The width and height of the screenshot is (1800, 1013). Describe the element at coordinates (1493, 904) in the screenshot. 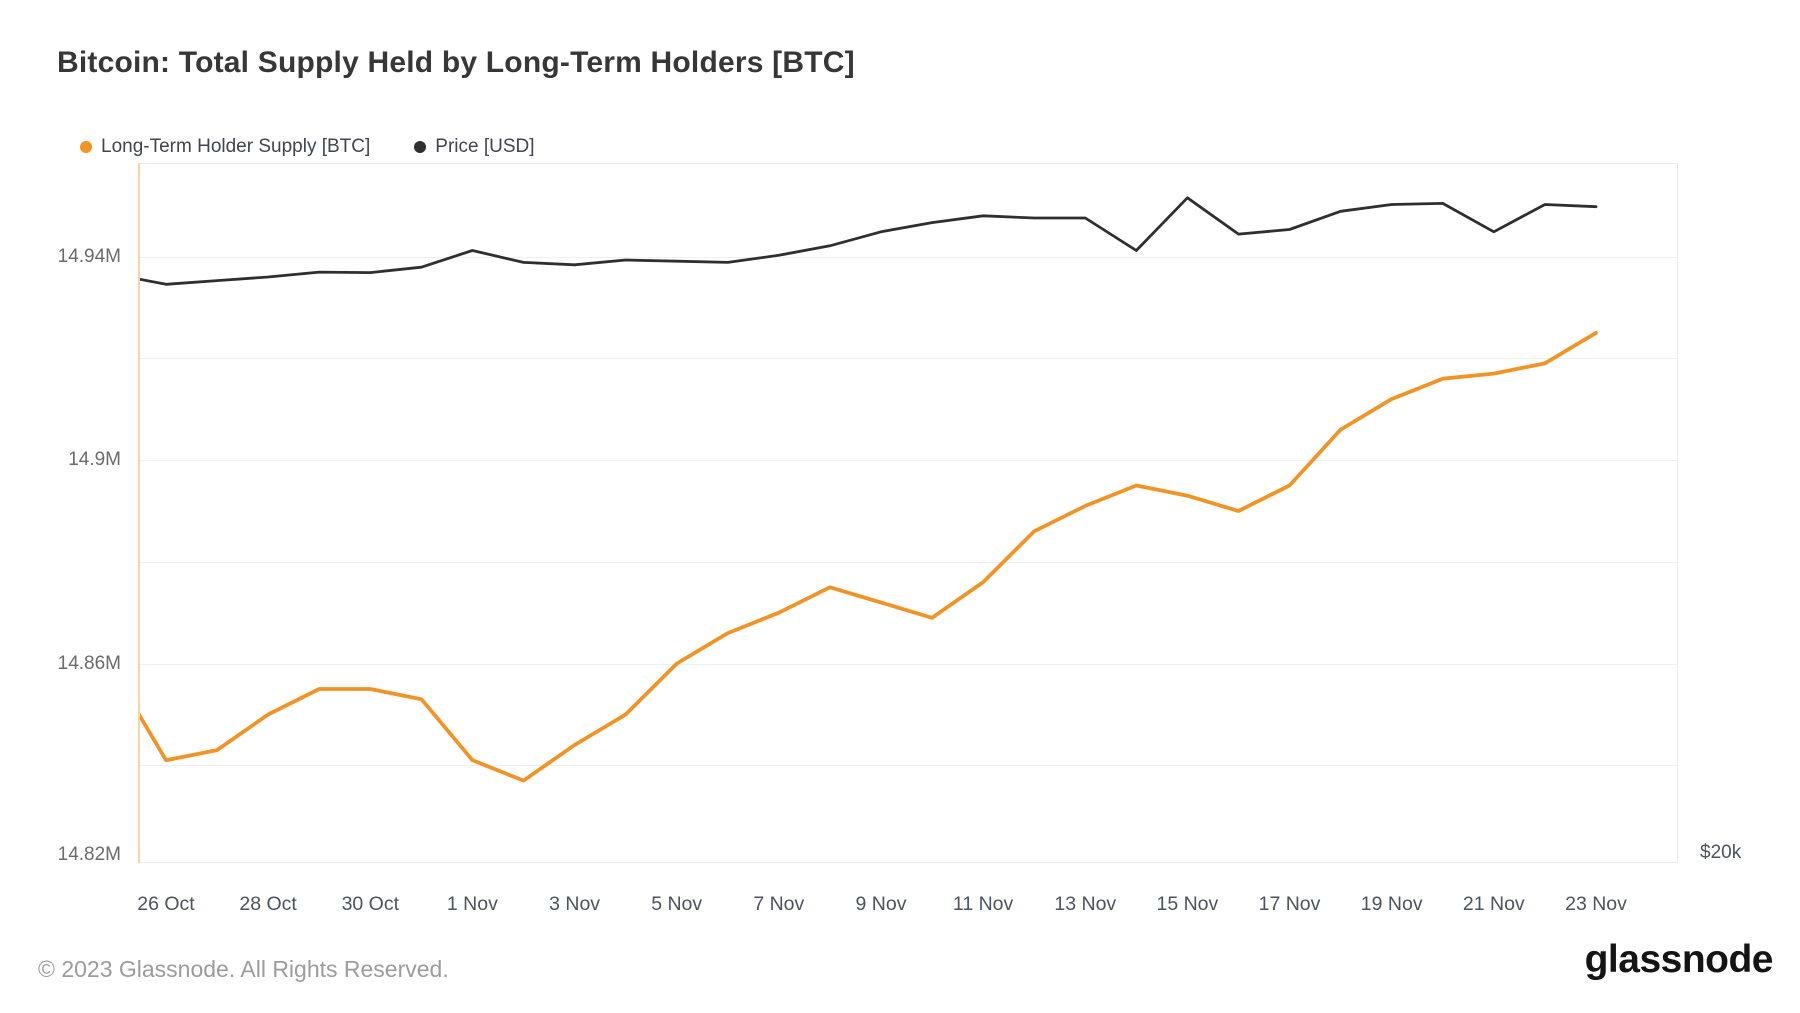

I see `x-tick-label: 21 Nov` at that location.